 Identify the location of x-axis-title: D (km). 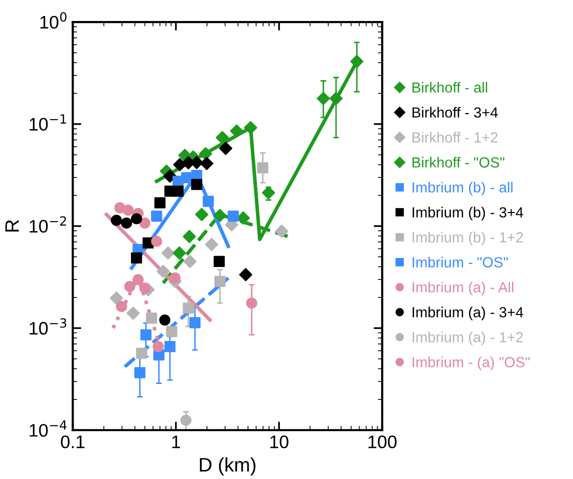
(228, 466).